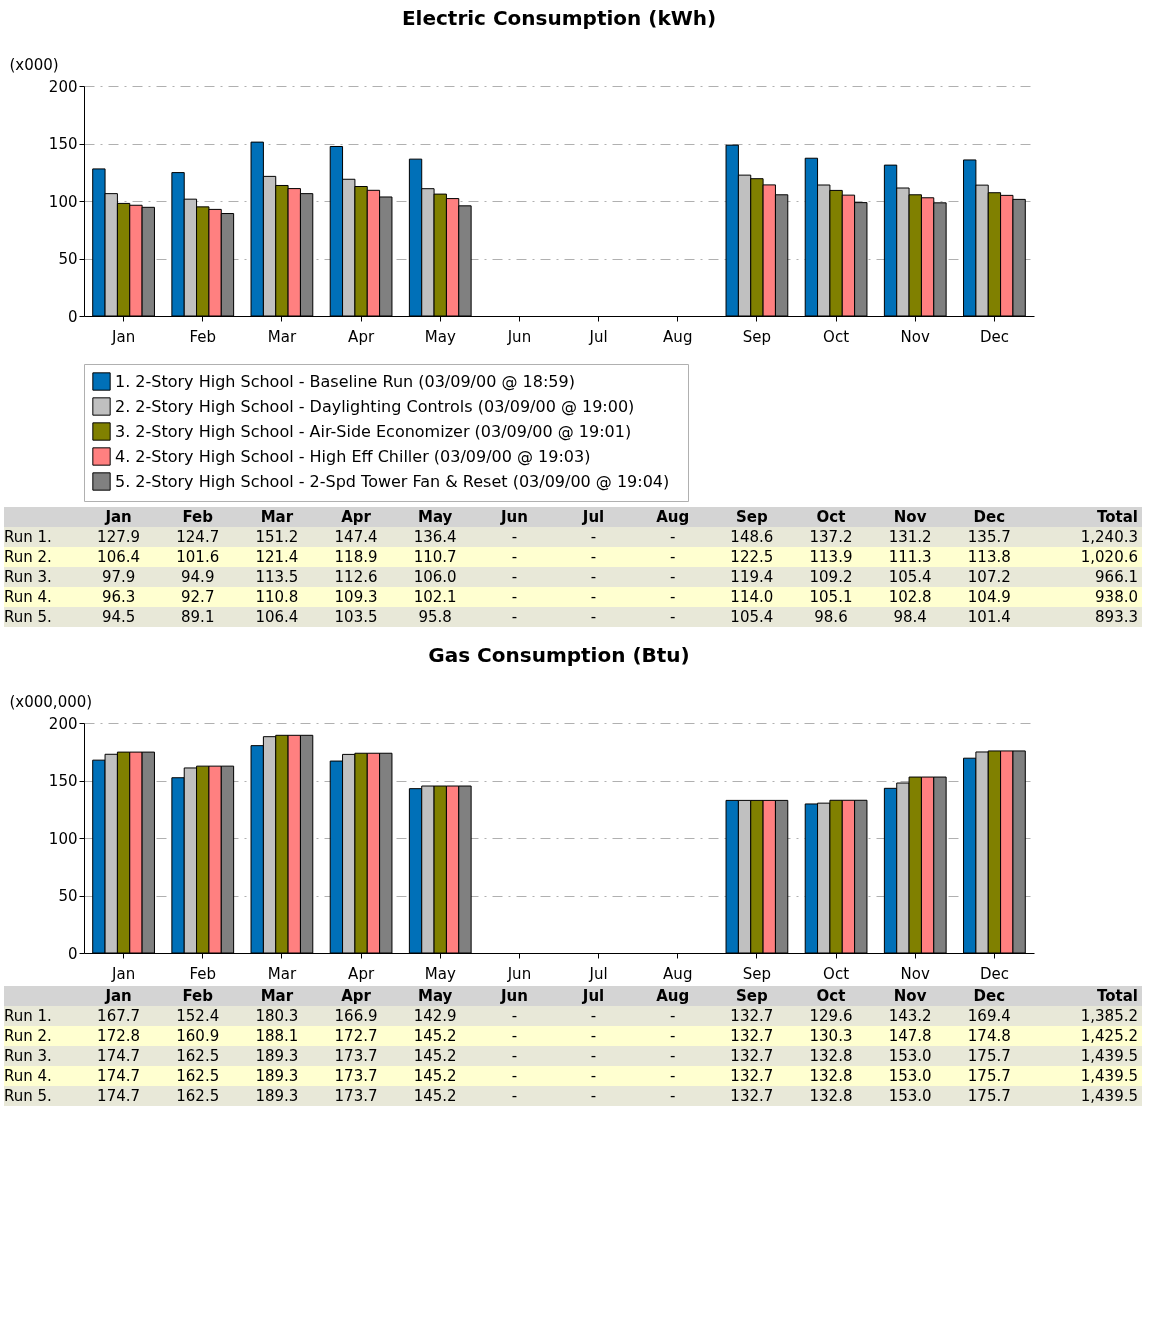  What do you see at coordinates (989, 996) in the screenshot?
I see `category-label: Dec` at bounding box center [989, 996].